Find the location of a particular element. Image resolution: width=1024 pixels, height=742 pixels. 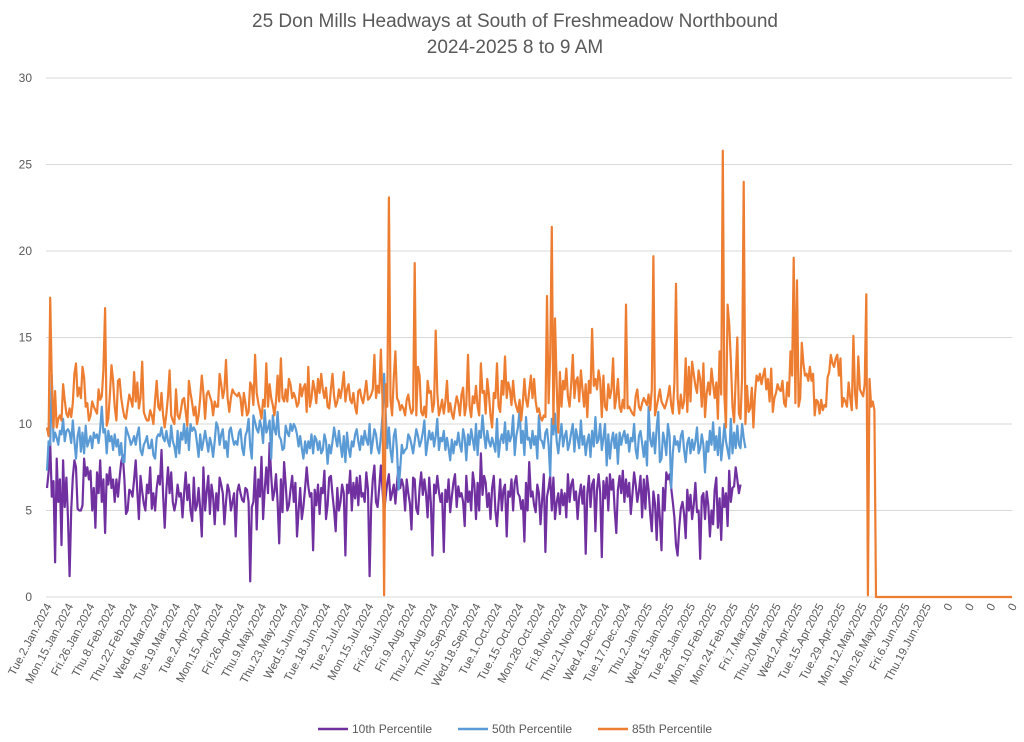

legend-label: 10th Percentile is located at coordinates (392, 729).